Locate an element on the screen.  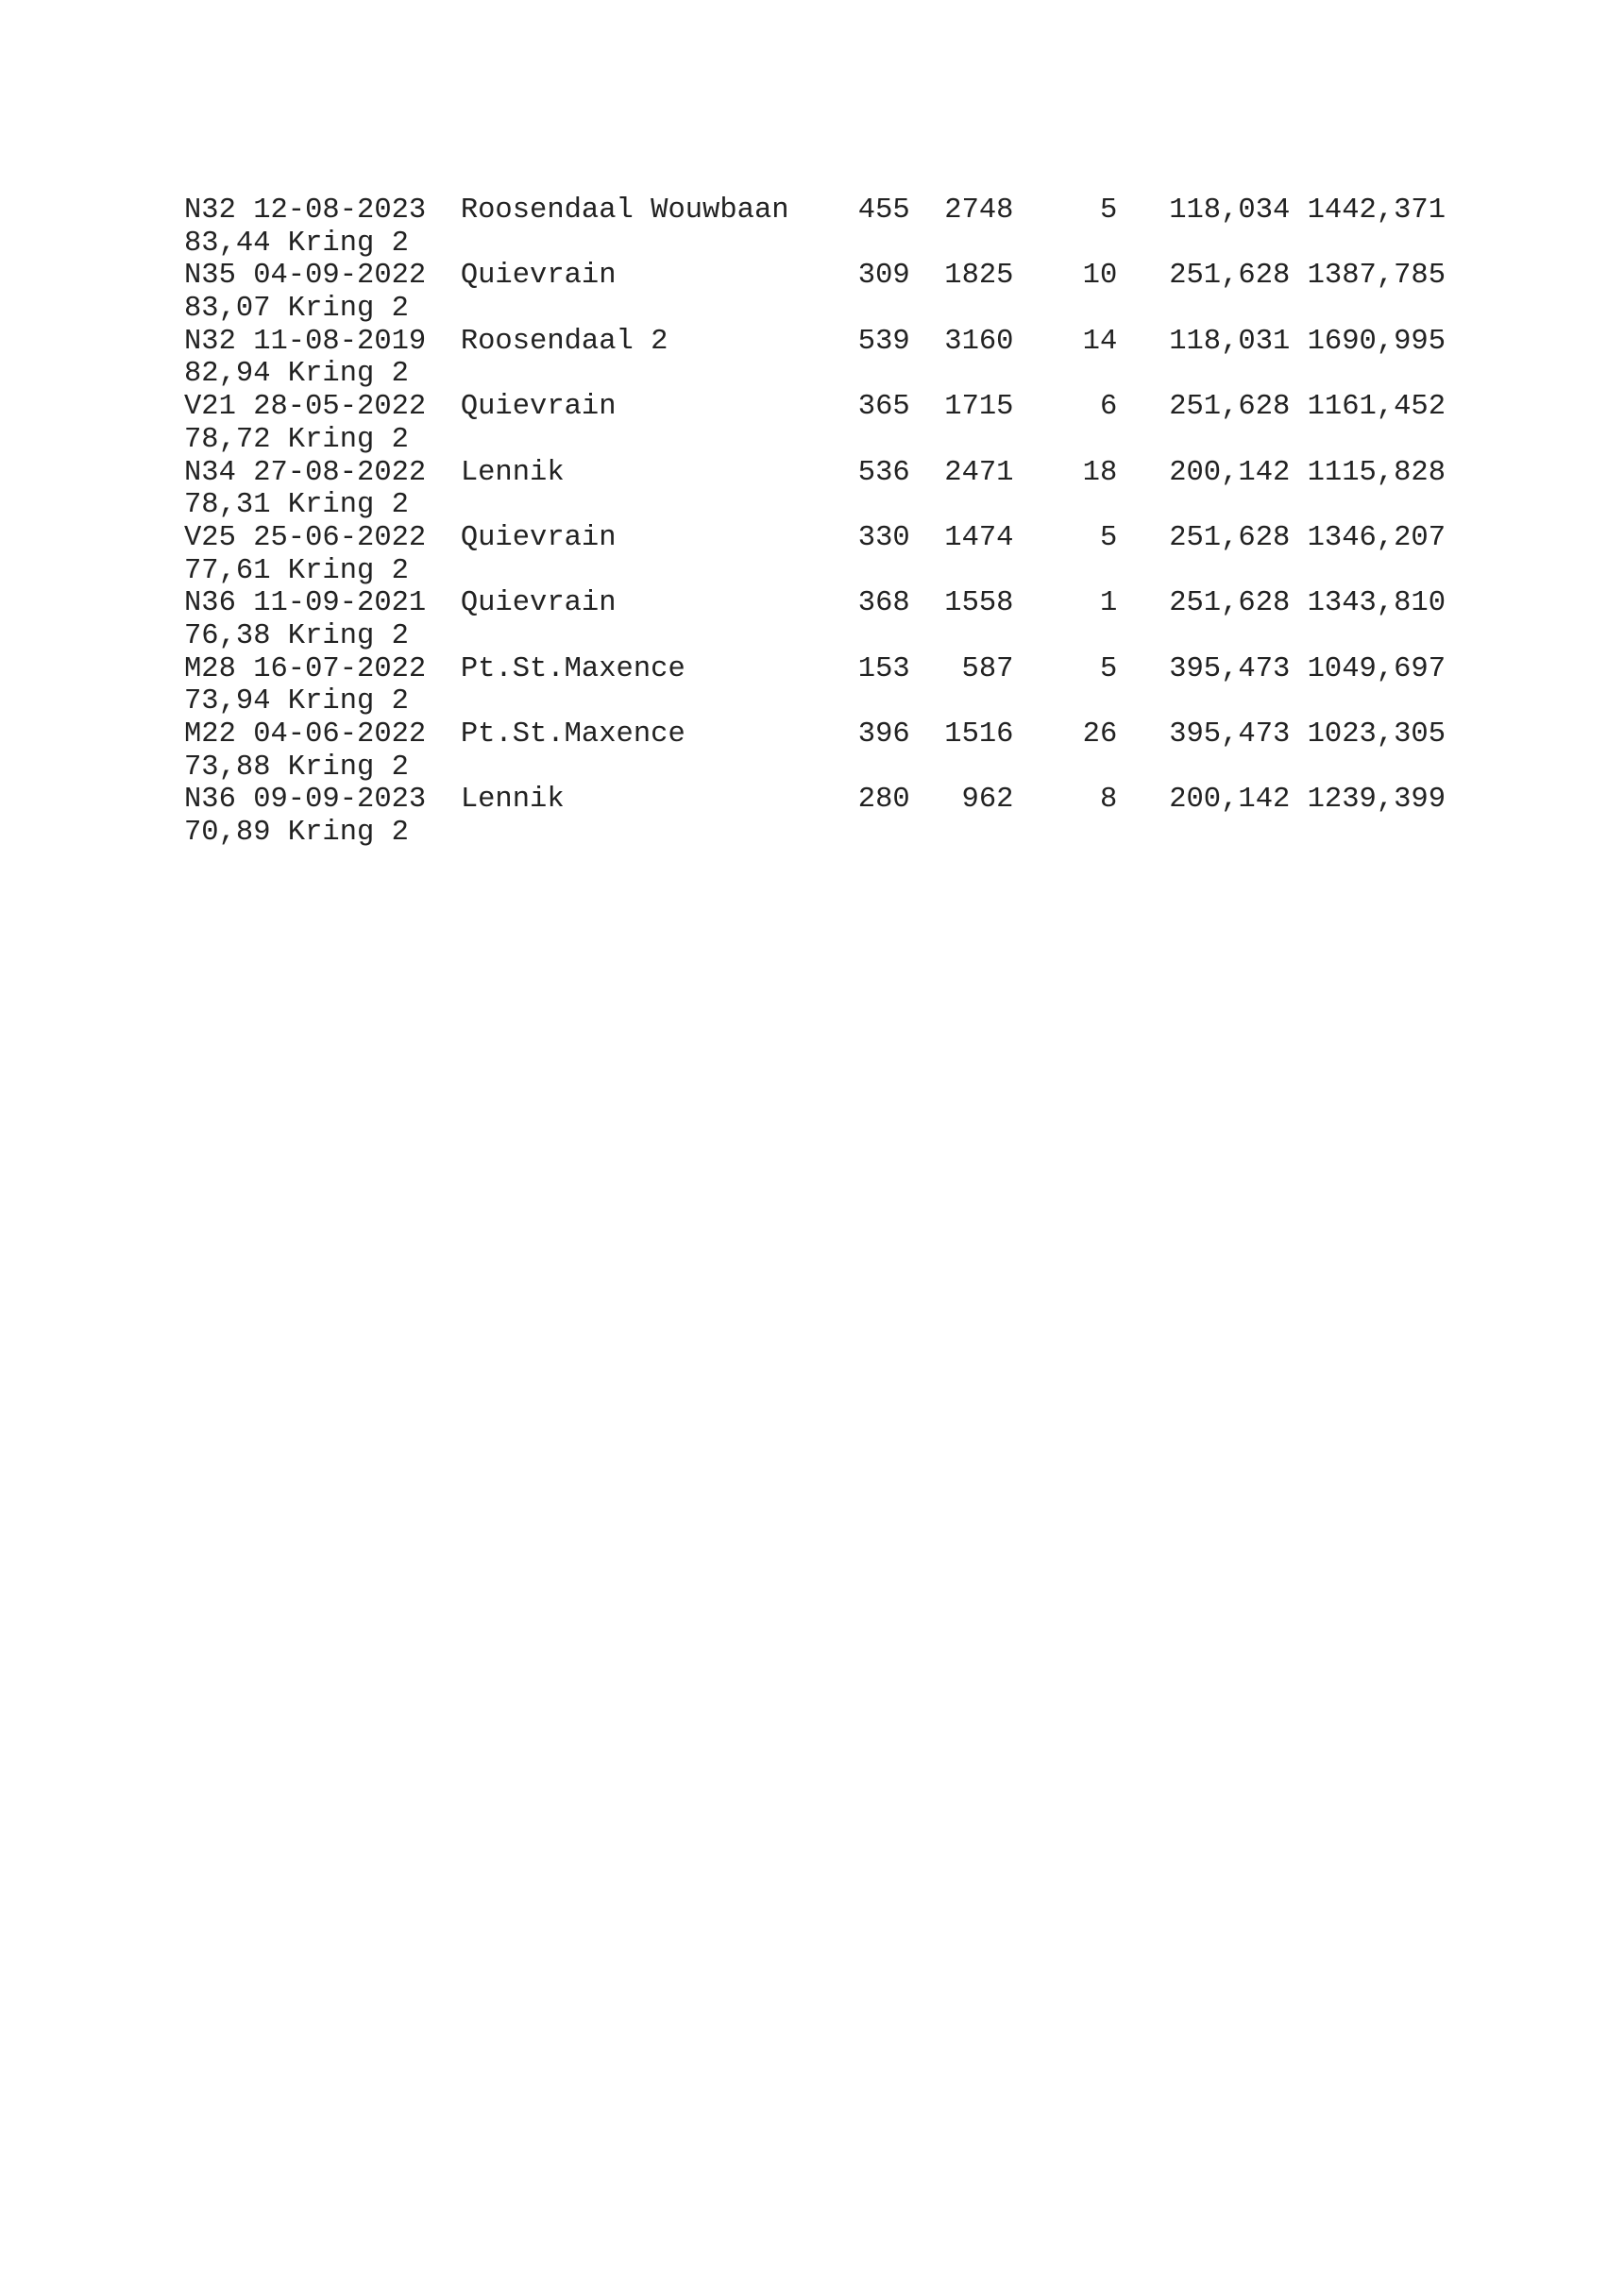
result-date: 04-09-2022 is located at coordinates (340, 276).